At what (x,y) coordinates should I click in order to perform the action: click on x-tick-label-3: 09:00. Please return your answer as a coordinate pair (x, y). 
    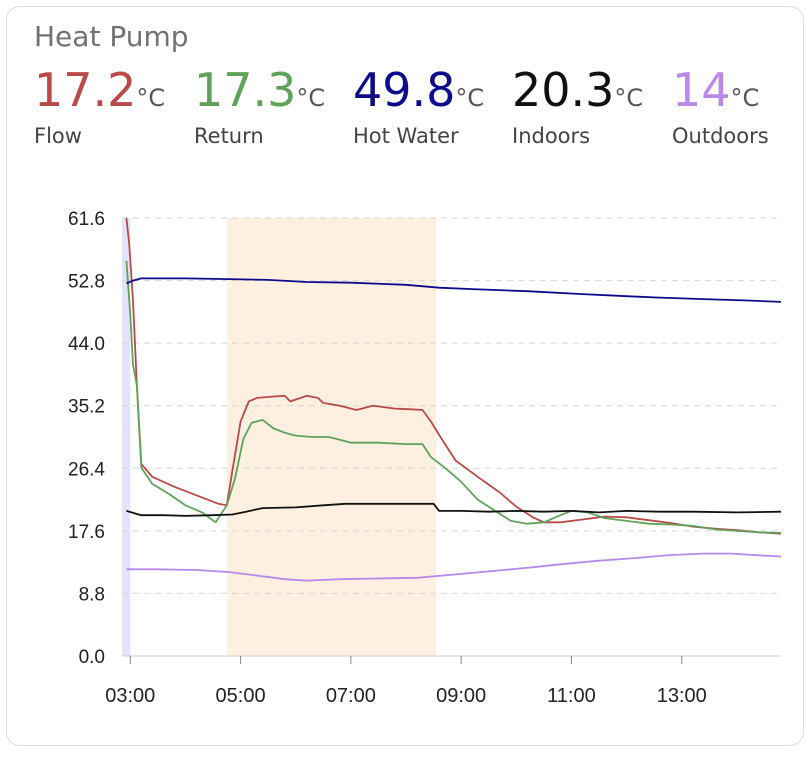
    Looking at the image, I should click on (461, 696).